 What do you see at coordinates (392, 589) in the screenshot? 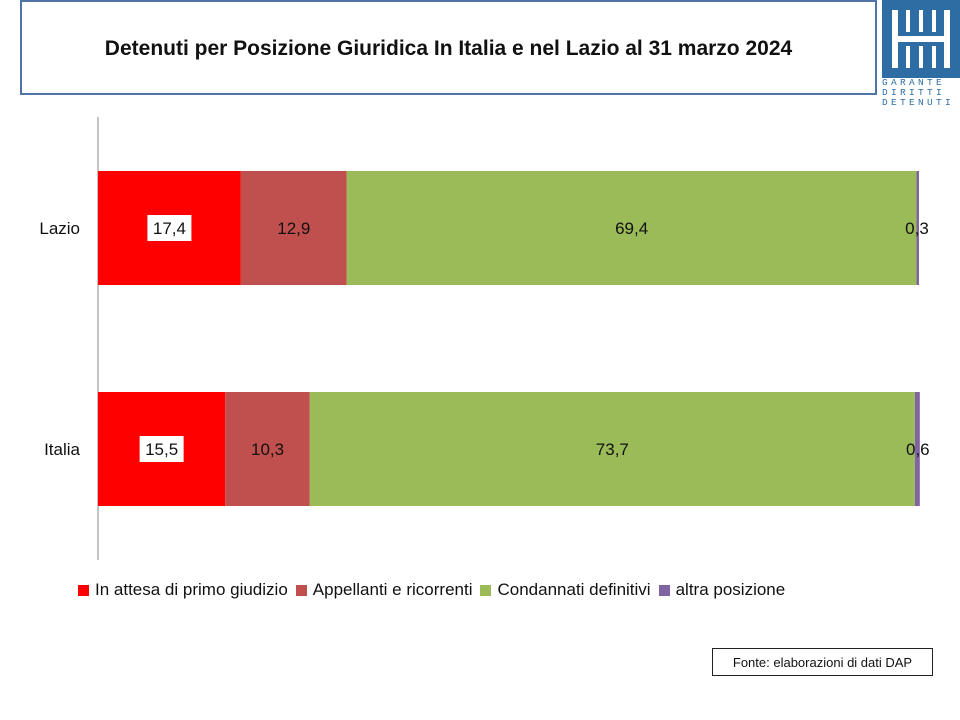
I see `legend-label: Appellanti e ricorrenti` at bounding box center [392, 589].